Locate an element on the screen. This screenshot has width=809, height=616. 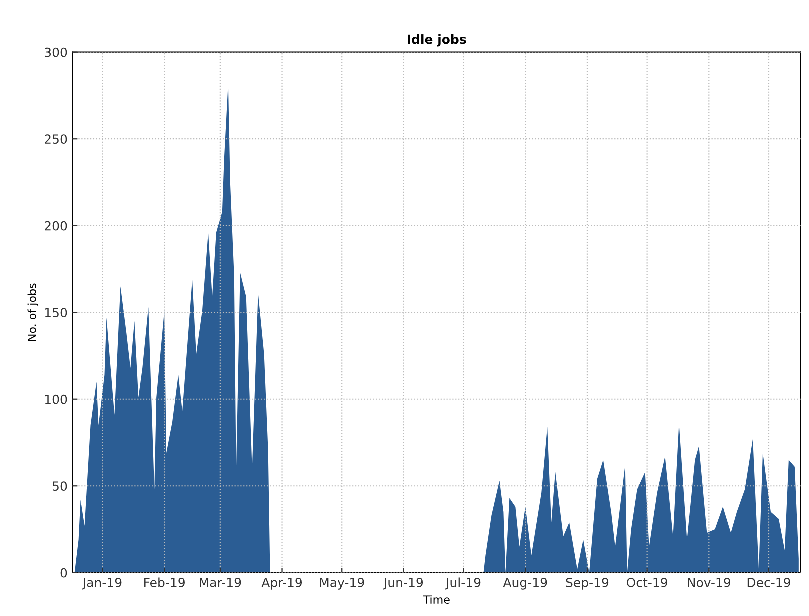
y-tick-label: 100 is located at coordinates (56, 399).